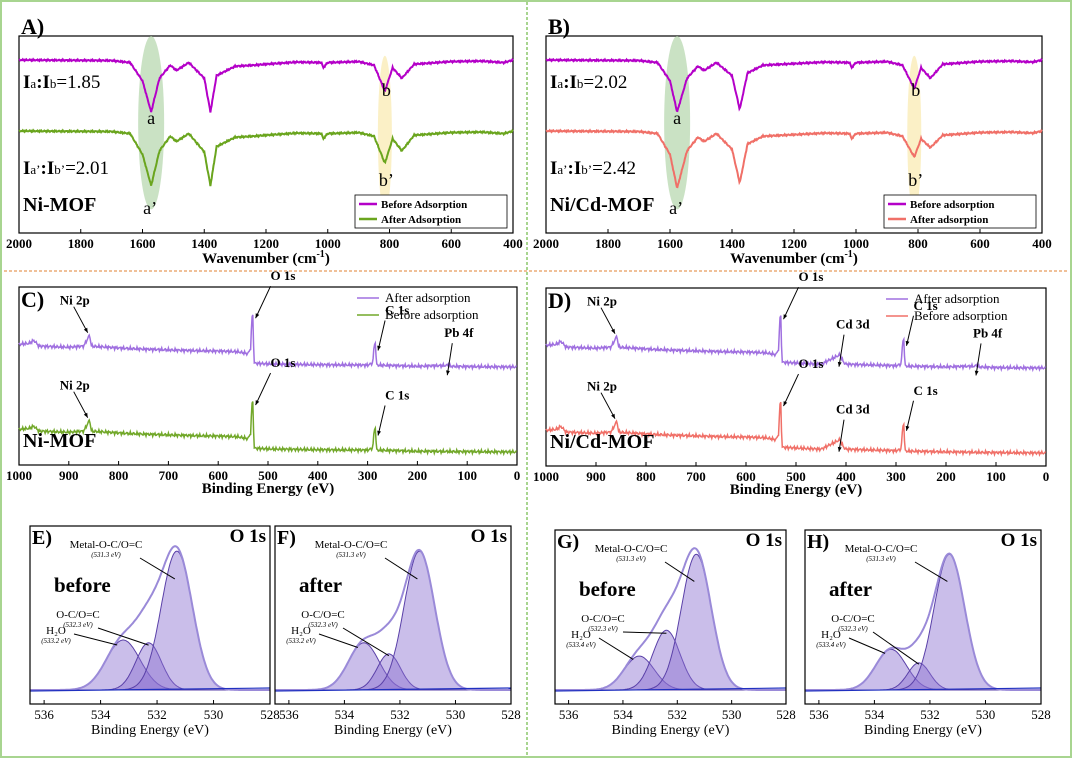 This screenshot has height=758, width=1072. What do you see at coordinates (268, 429) in the screenshot?
I see `series-line-before` at bounding box center [268, 429].